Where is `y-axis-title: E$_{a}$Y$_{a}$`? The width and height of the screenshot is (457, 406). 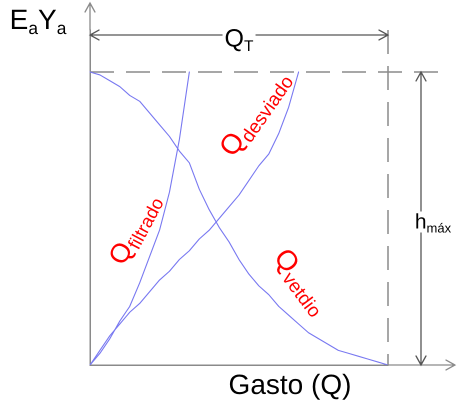 y-axis-title: E$_{a}$Y$_{a}$ is located at coordinates (38, 21).